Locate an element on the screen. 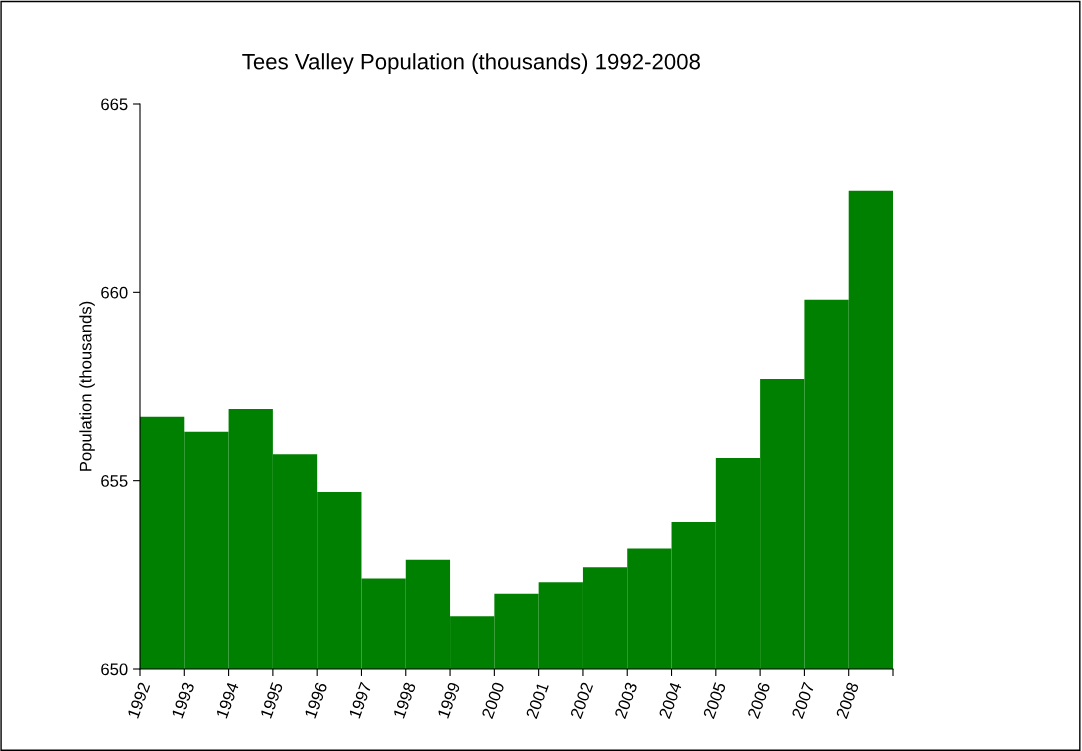  x-tick-label: 2001 is located at coordinates (537, 700).